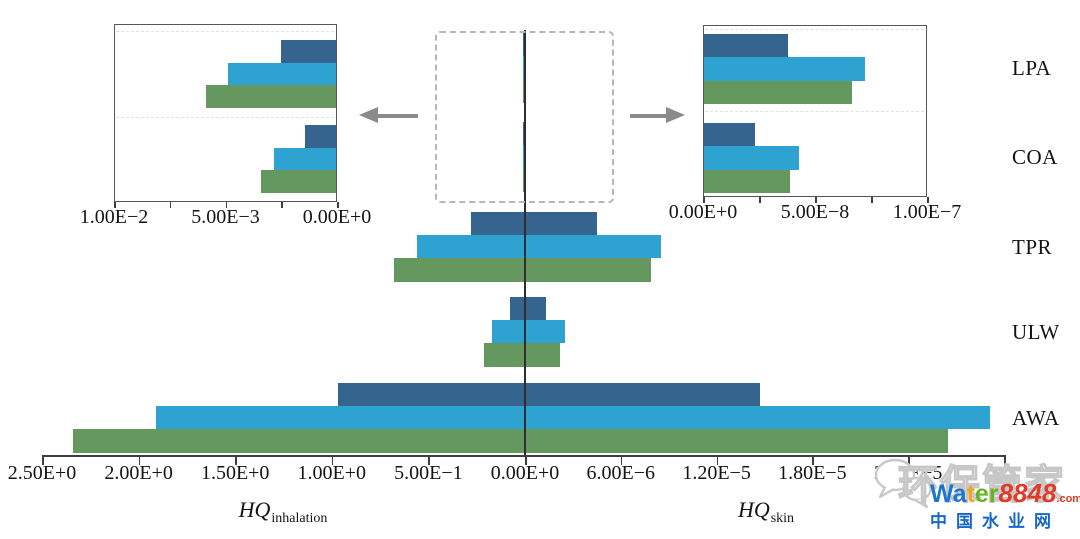  I want to click on left-axis-title: HQinhalation, so click(283, 511).